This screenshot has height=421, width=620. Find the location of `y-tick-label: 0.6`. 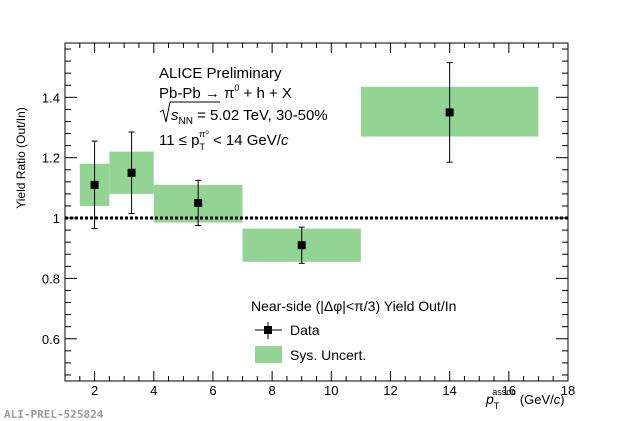

y-tick-label: 0.6 is located at coordinates (51, 339).